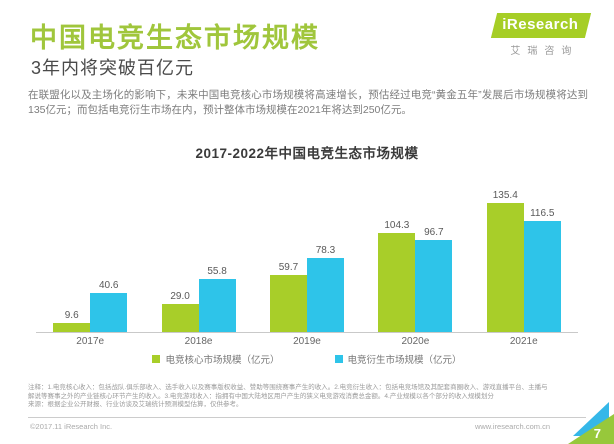 The height and width of the screenshot is (444, 614). I want to click on bar-wrap: 96.7, so click(434, 279).